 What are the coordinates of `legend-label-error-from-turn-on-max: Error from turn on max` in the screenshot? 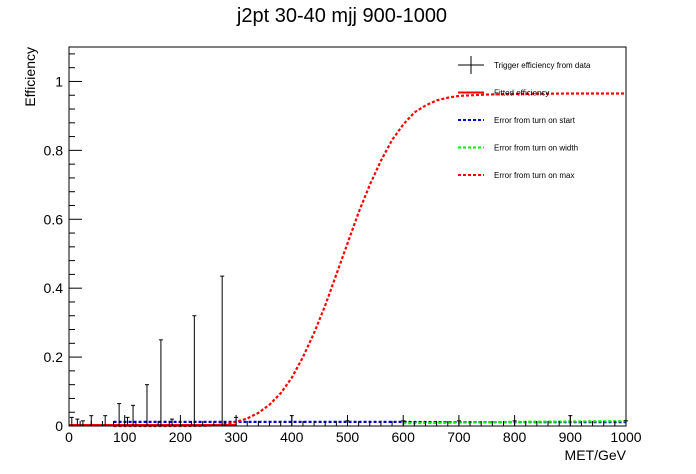 It's located at (534, 175).